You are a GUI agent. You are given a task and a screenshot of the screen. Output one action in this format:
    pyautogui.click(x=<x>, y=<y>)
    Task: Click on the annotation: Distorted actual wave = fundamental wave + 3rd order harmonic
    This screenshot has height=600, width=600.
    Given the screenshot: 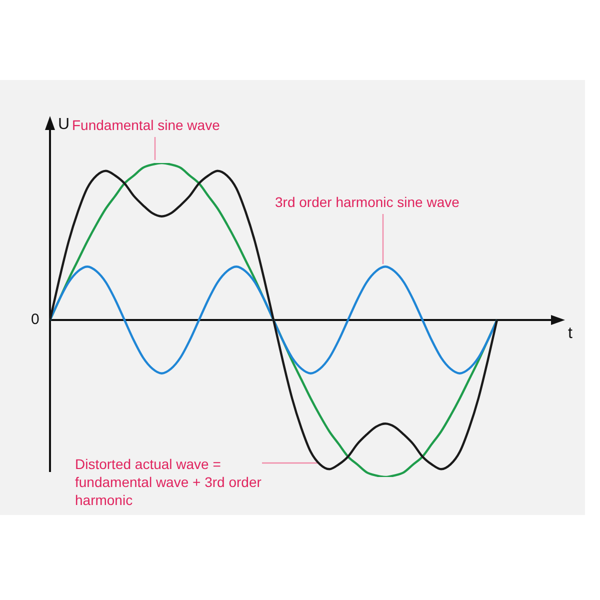 What is the action you would take?
    pyautogui.click(x=168, y=482)
    